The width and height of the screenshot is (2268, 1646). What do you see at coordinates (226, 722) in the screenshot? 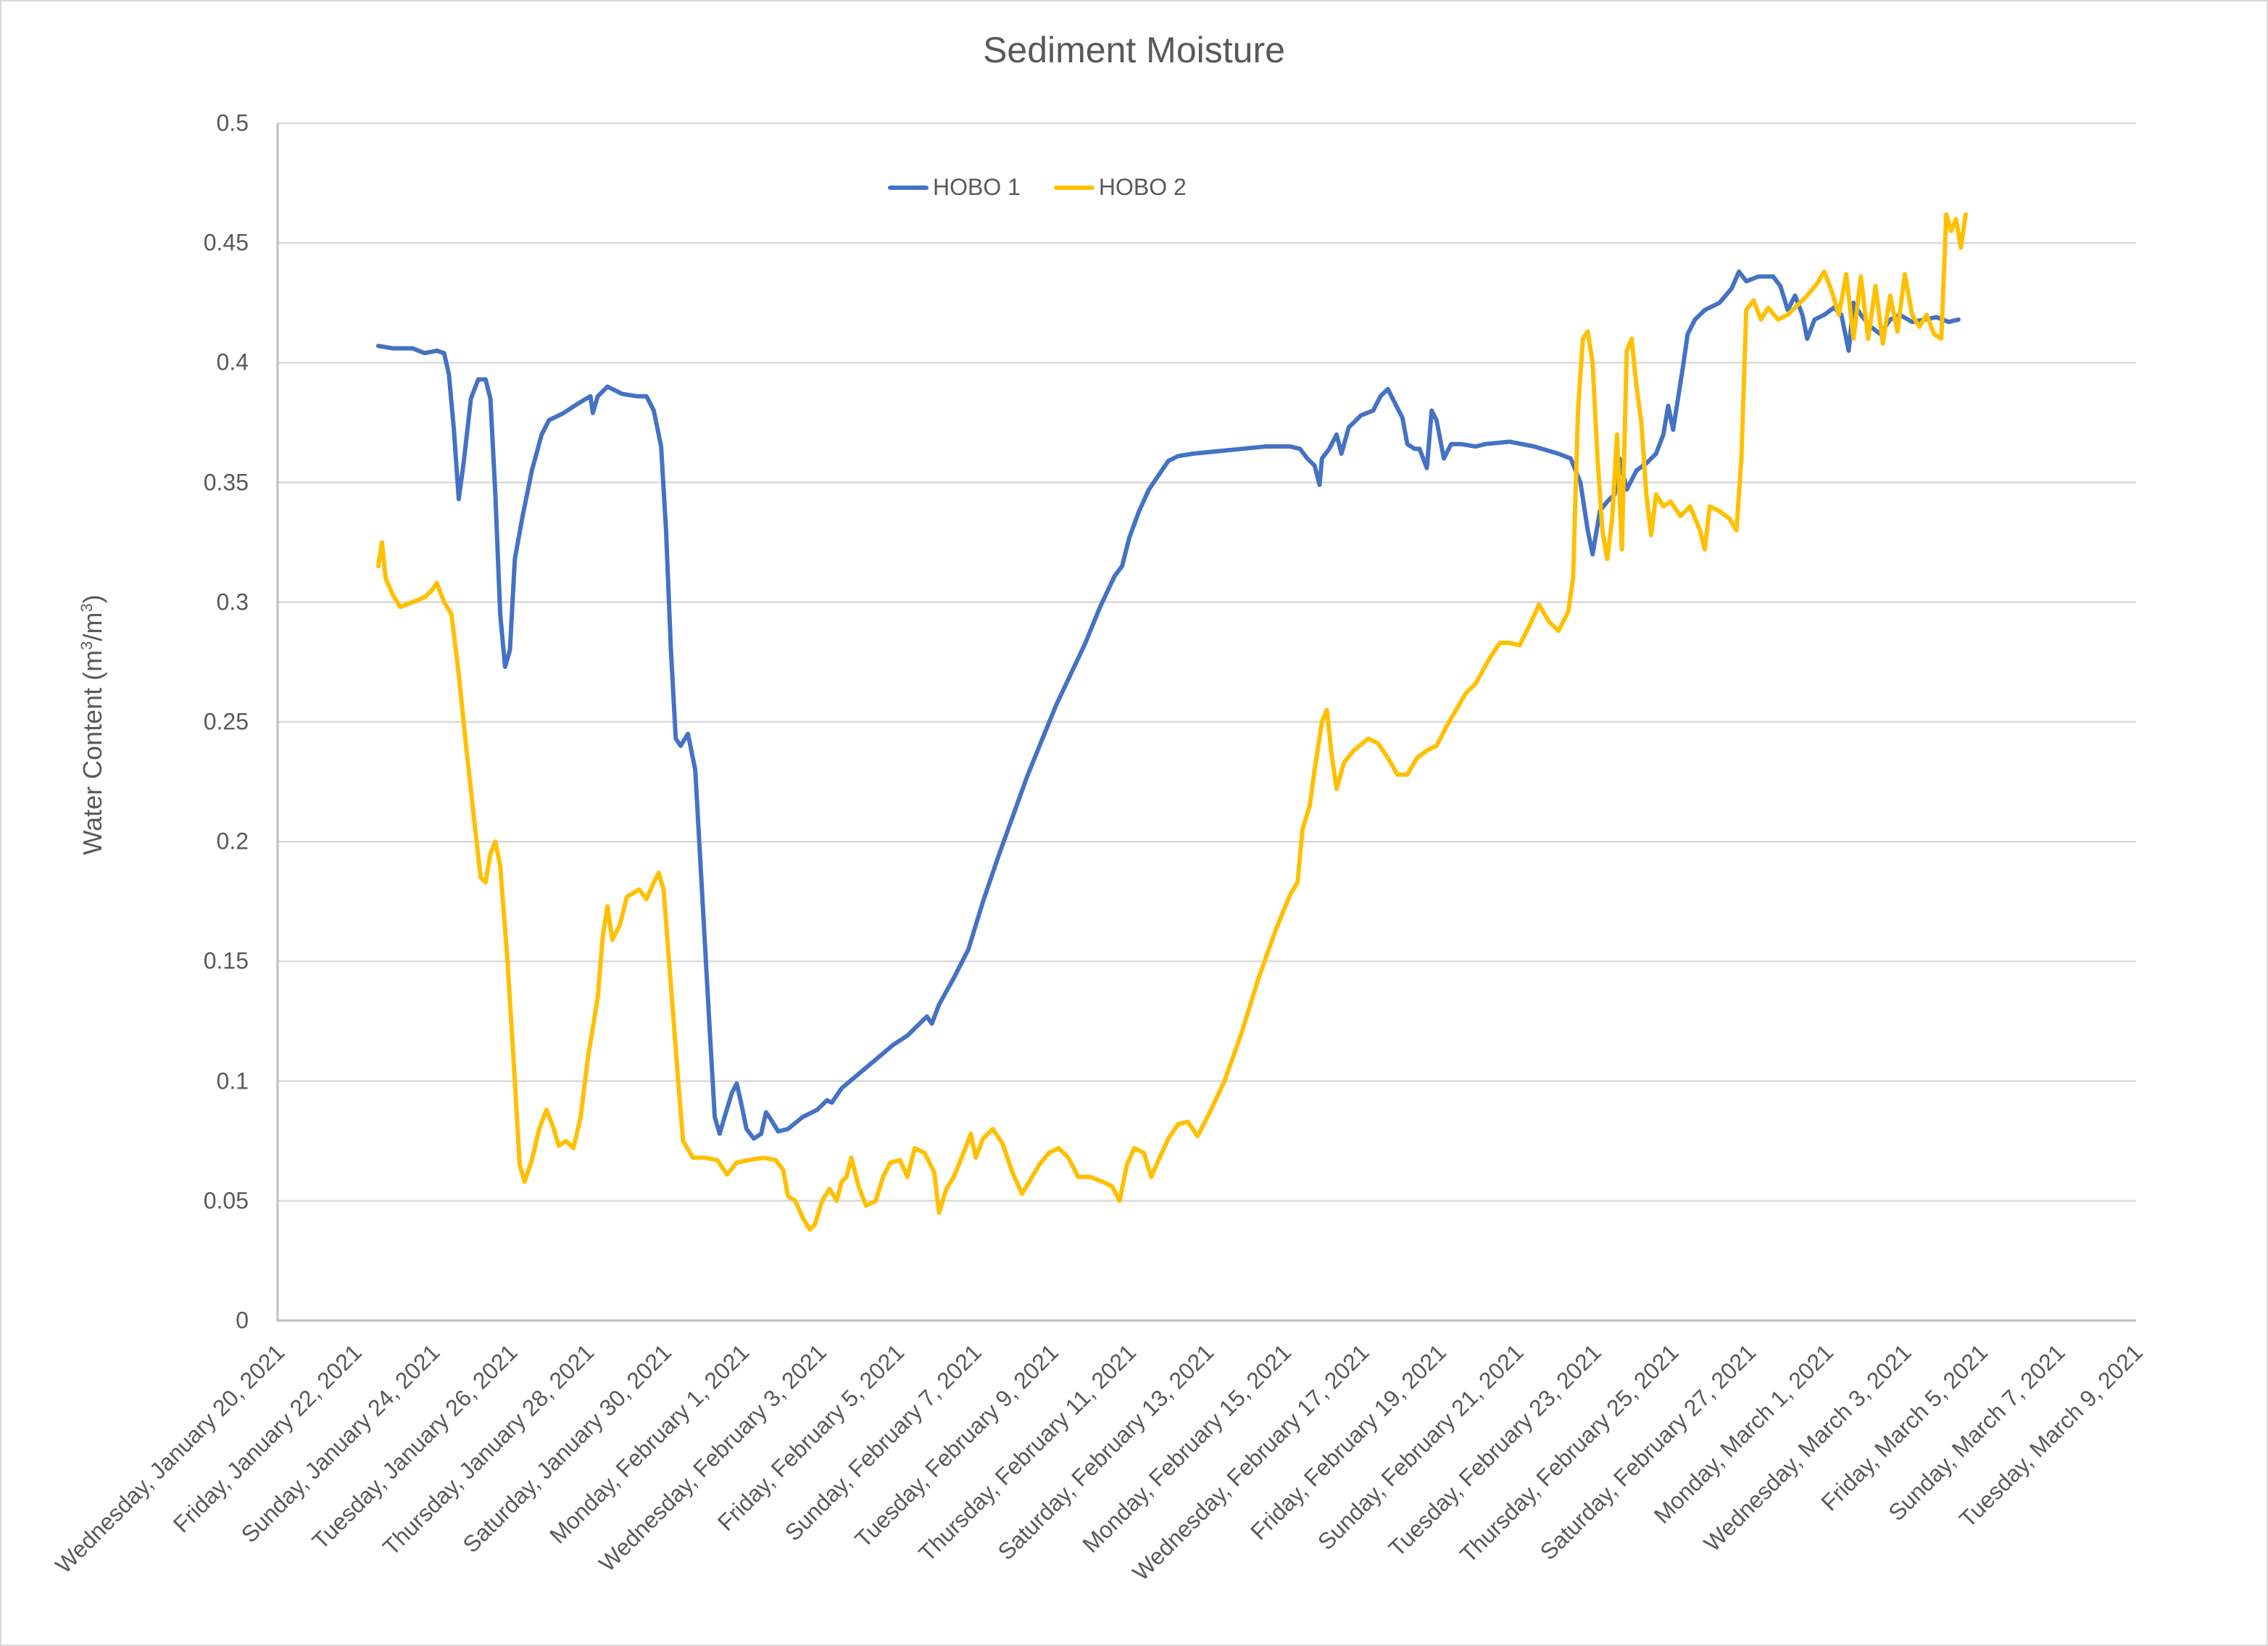
I see `y-tick-label: 0.25` at bounding box center [226, 722].